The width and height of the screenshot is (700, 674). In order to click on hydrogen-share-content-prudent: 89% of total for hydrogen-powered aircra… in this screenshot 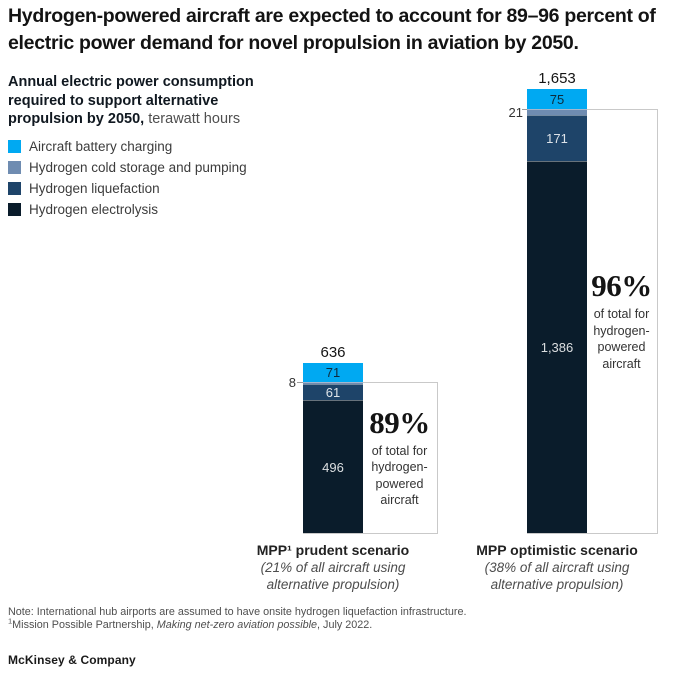, I will do `click(399, 458)`.